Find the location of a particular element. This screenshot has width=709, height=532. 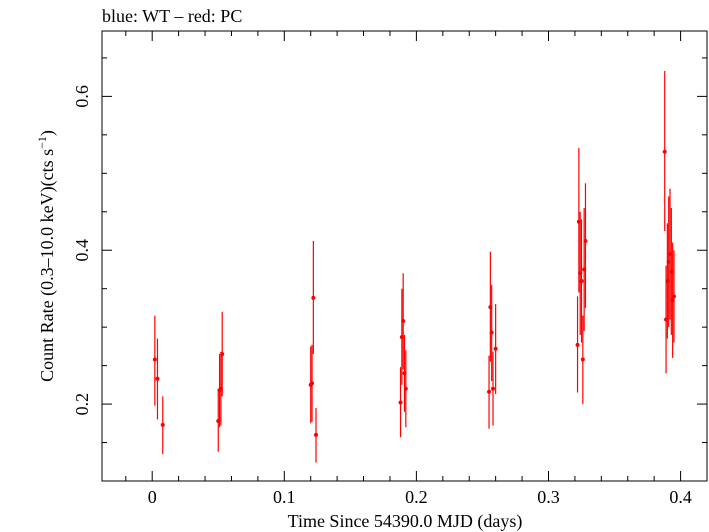

x-tick-label: 0 is located at coordinates (152, 497).